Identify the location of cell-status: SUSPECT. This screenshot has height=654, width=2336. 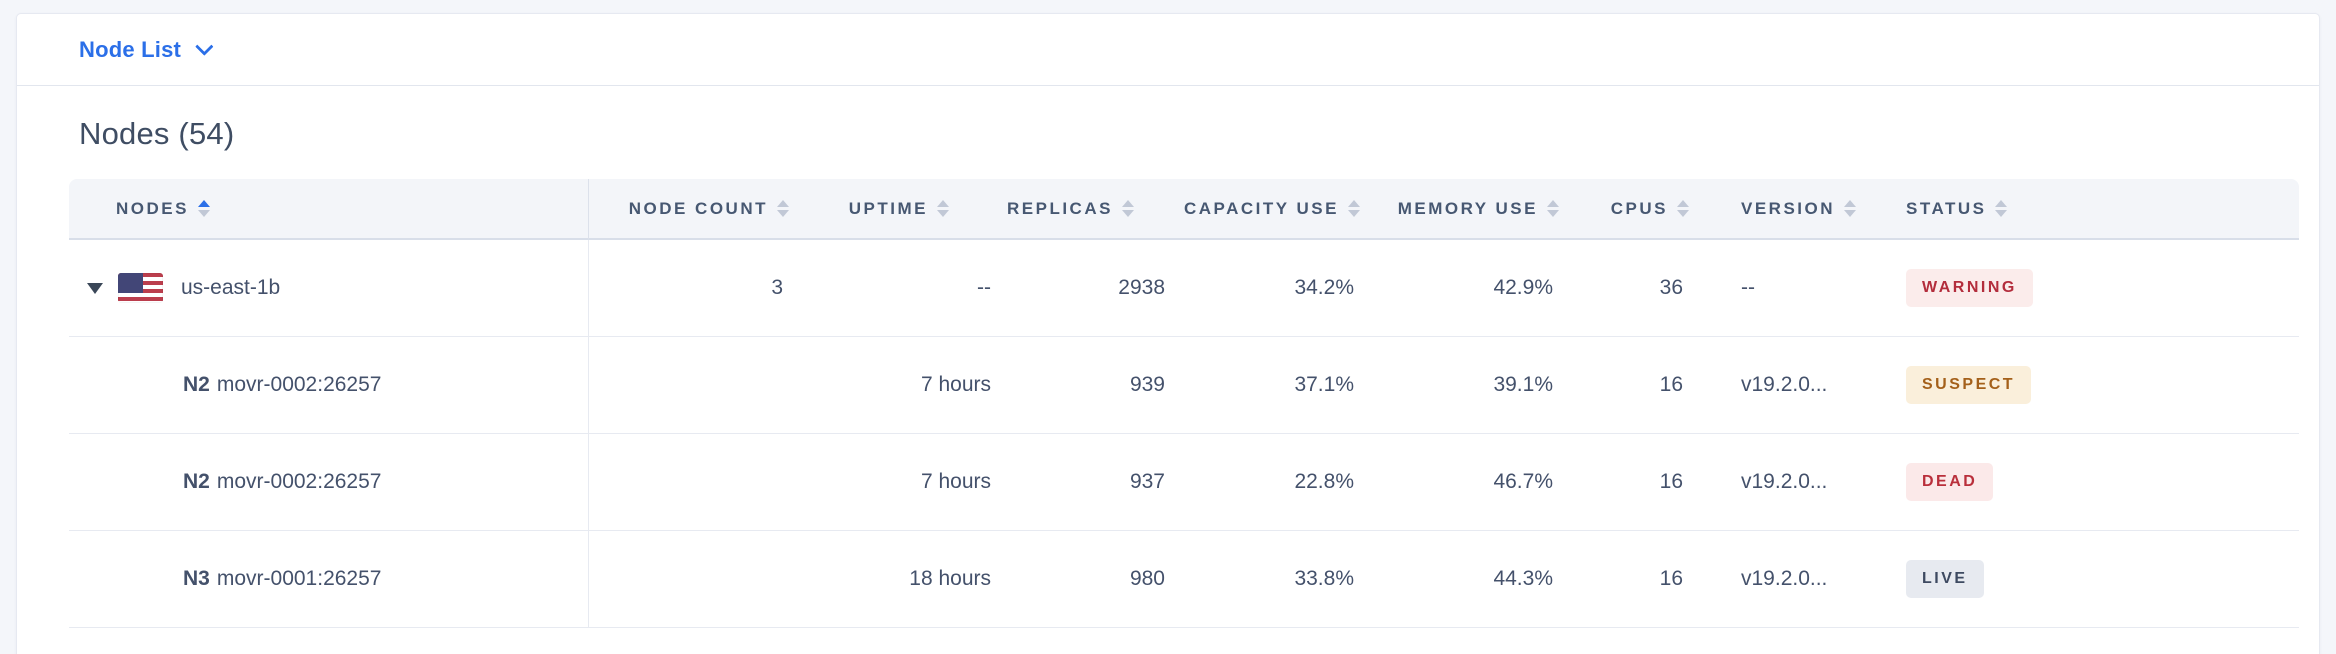
(2089, 385).